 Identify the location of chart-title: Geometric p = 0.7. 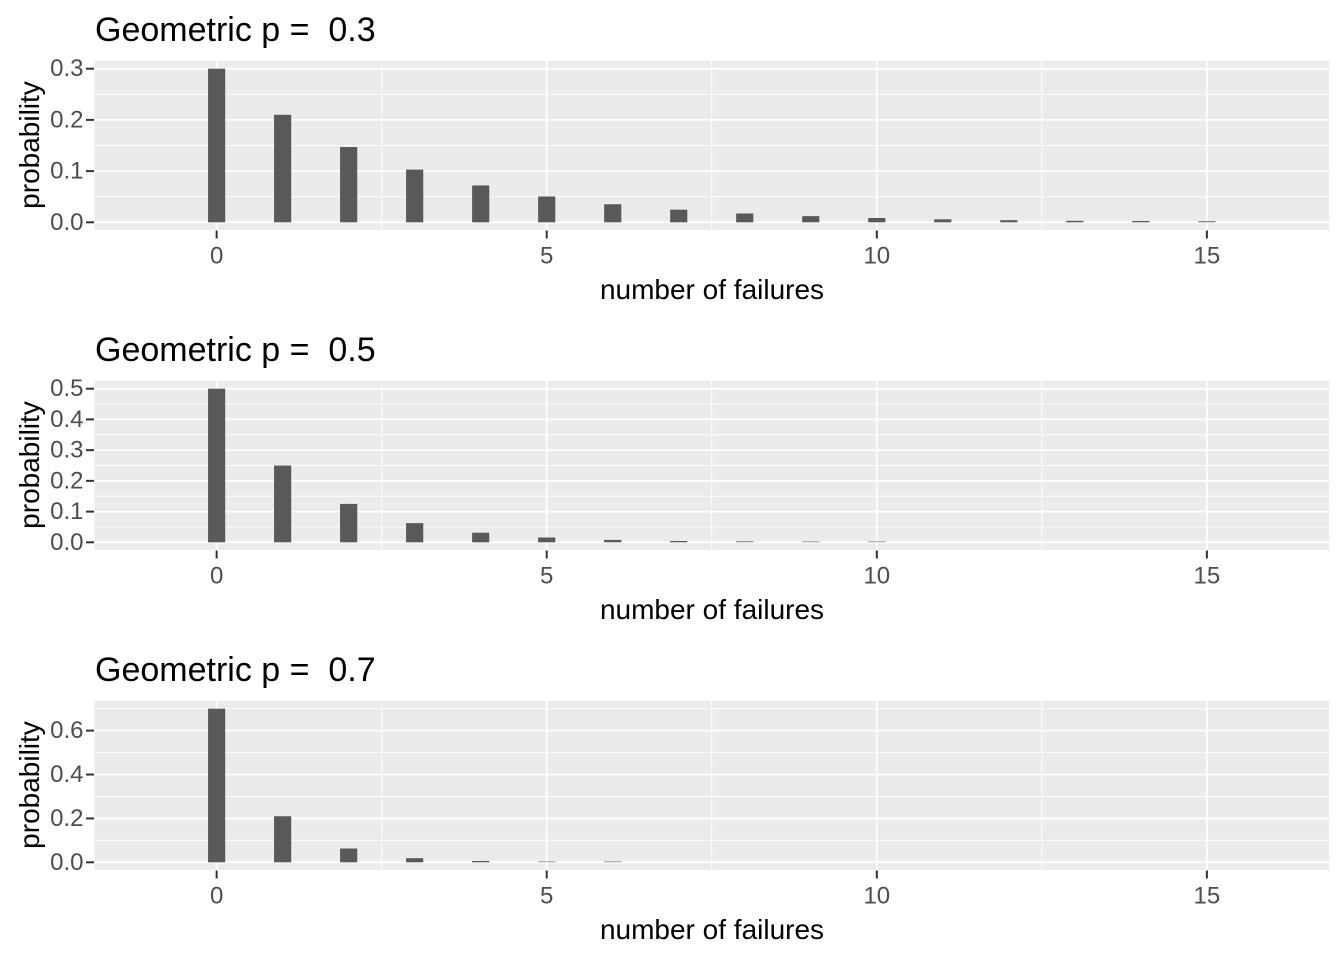
(235, 670).